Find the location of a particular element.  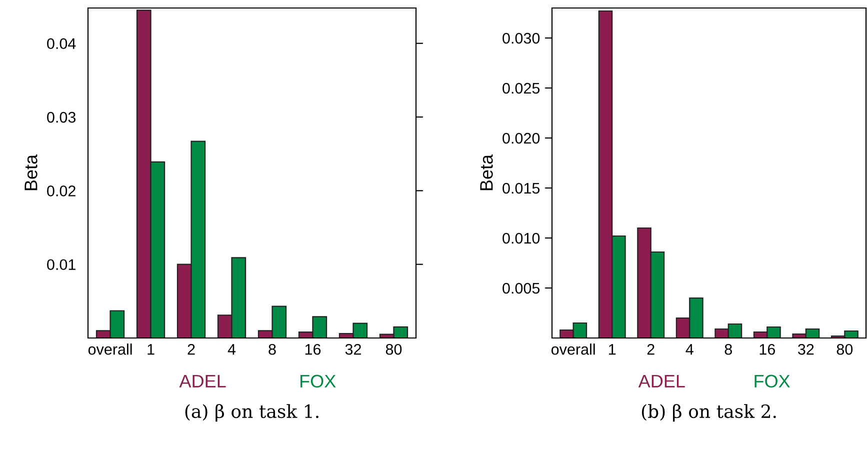

y-tick-label: 0.01 is located at coordinates (61, 264).